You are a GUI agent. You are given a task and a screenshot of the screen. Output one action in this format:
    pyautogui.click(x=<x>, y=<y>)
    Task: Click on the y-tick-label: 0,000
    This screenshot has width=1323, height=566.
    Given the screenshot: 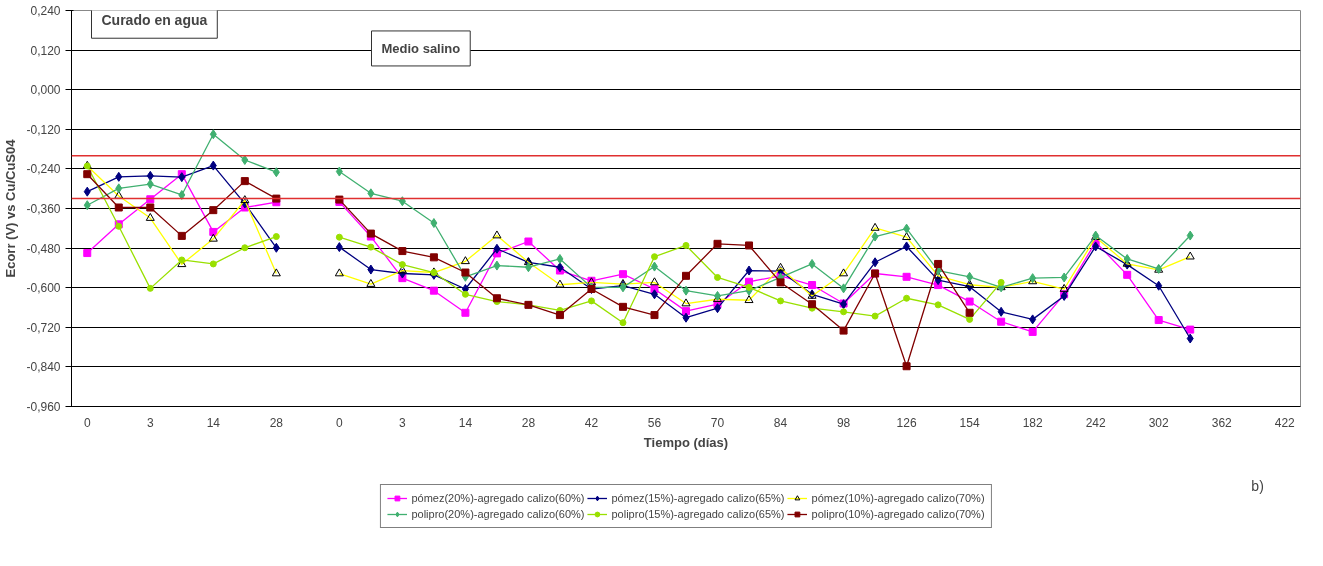 What is the action you would take?
    pyautogui.click(x=45, y=90)
    